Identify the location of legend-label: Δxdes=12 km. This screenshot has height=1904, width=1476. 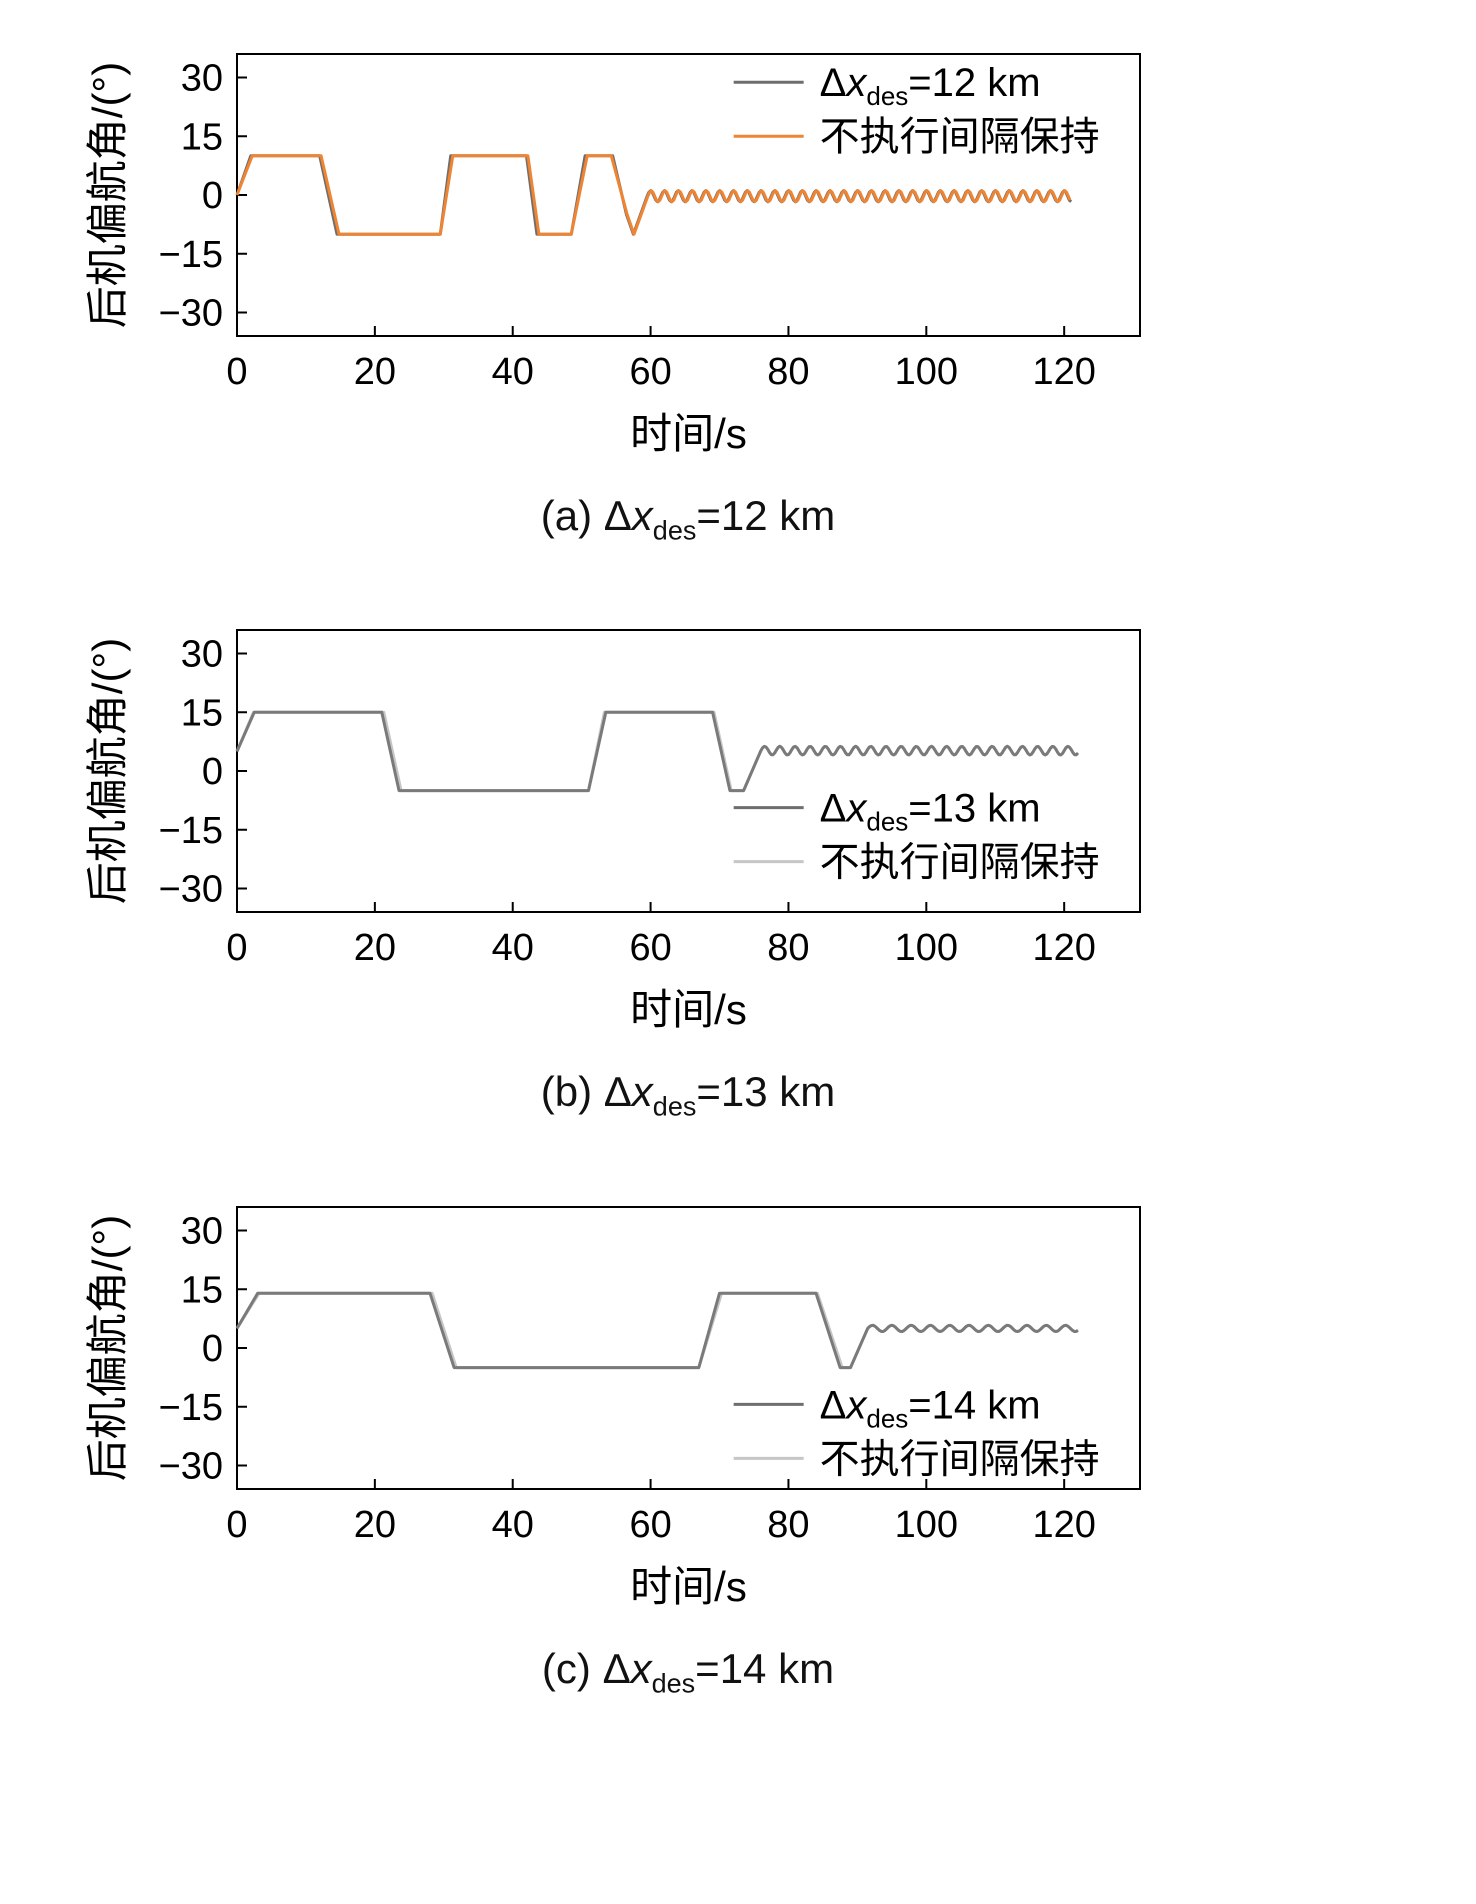
(930, 86).